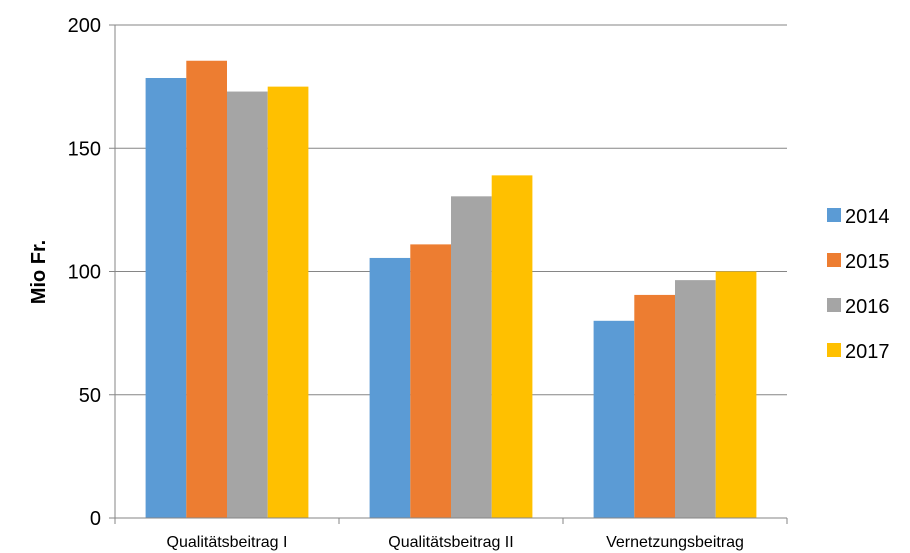 The width and height of the screenshot is (910, 553). What do you see at coordinates (227, 542) in the screenshot?
I see `x-category-label: Qualitätsbeitrag I` at bounding box center [227, 542].